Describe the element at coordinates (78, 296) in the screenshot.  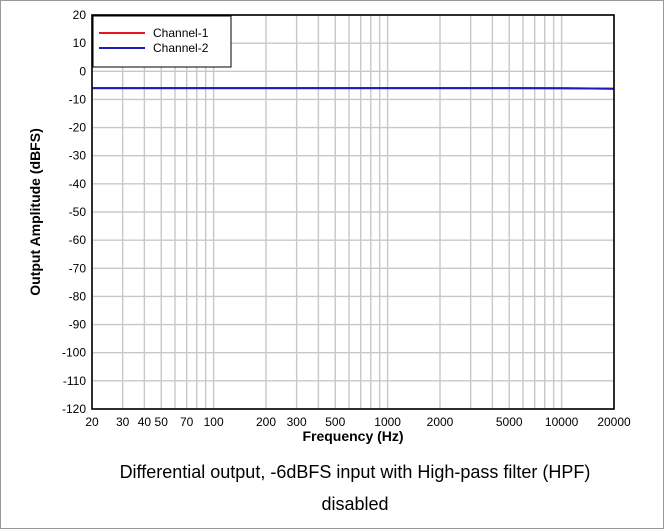
I see `y-tick-label: -80` at that location.